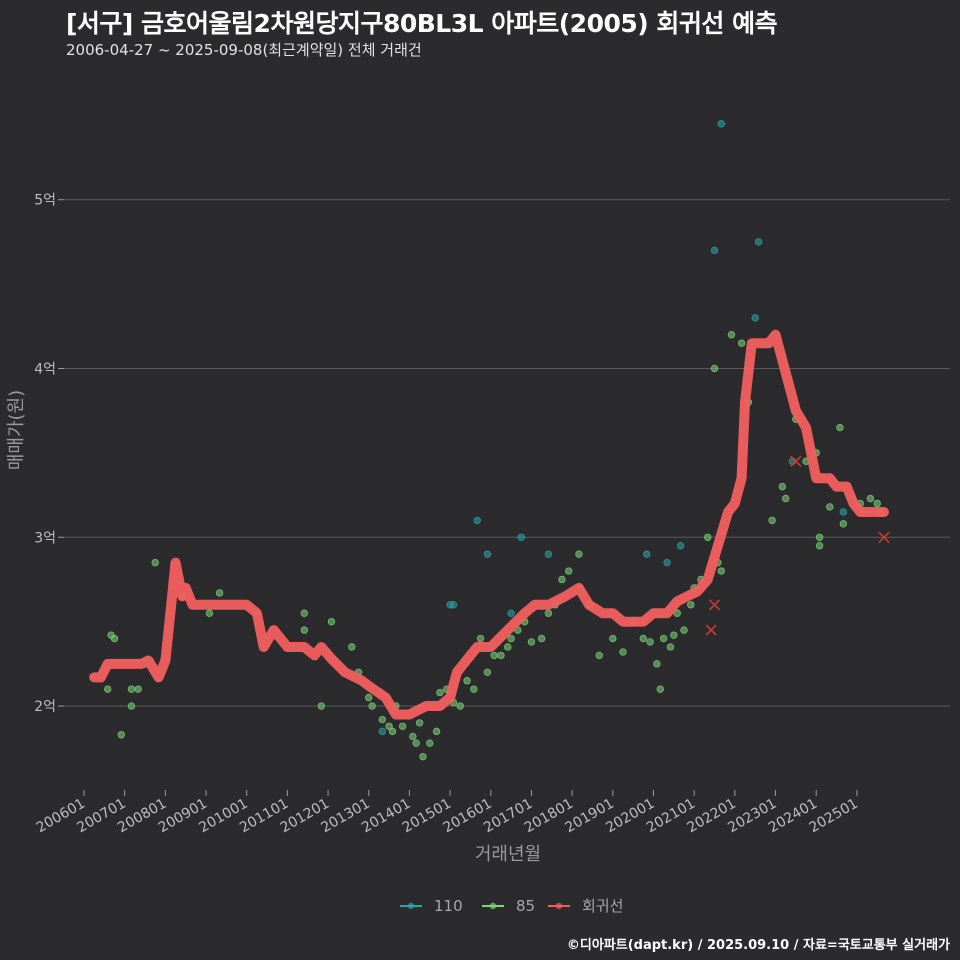 This screenshot has width=960, height=960. What do you see at coordinates (422, 23) in the screenshot?
I see `chart-title: [서구] 금호어울림2차원당지구80BL3L 아파트(2005) 회귀선 예측` at bounding box center [422, 23].